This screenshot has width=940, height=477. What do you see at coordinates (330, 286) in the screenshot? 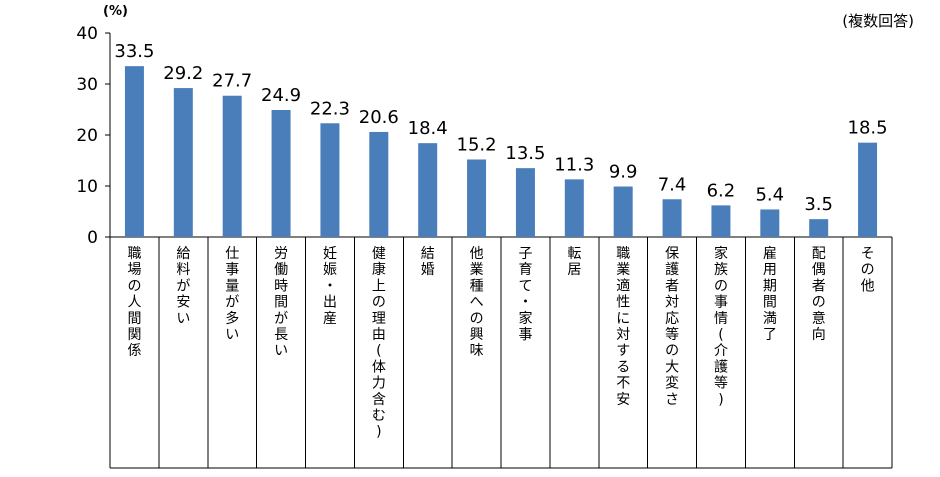
I see `category-label: 妊娠・出産` at bounding box center [330, 286].